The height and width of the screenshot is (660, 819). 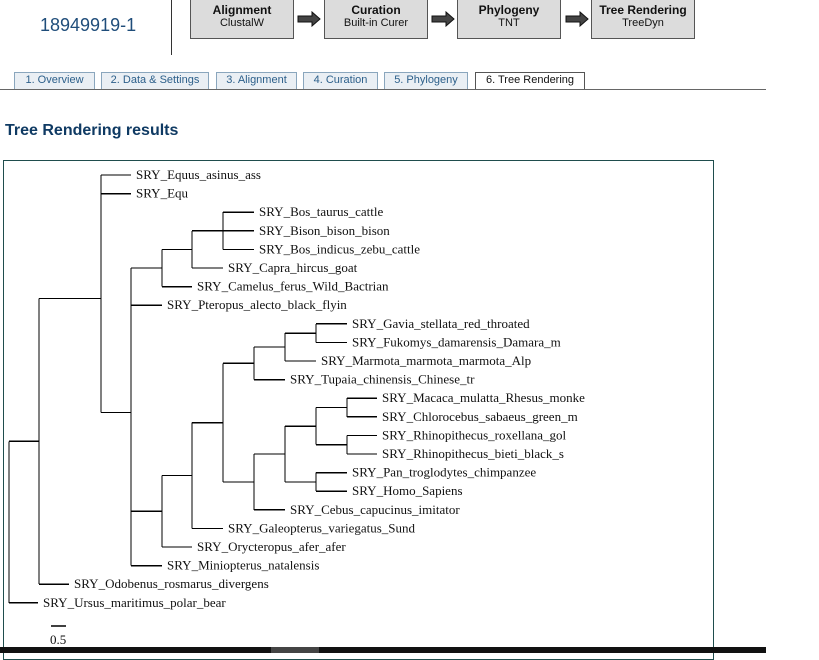 What do you see at coordinates (407, 490) in the screenshot?
I see `tree-leaf-label: SRY_Homo_Sapiens` at bounding box center [407, 490].